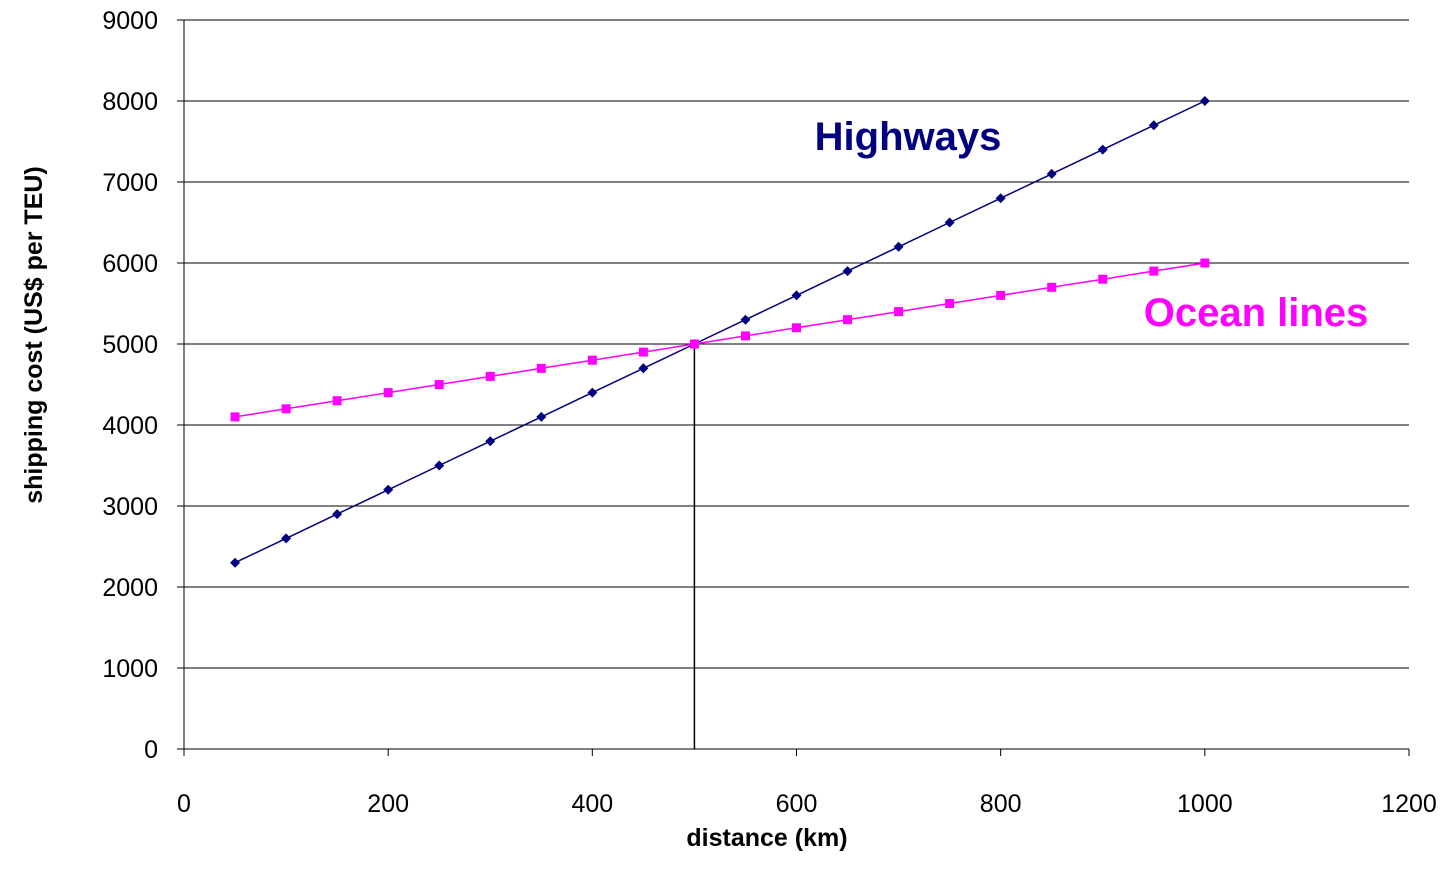  I want to click on tick-label-y-3000: 3000, so click(130, 507).